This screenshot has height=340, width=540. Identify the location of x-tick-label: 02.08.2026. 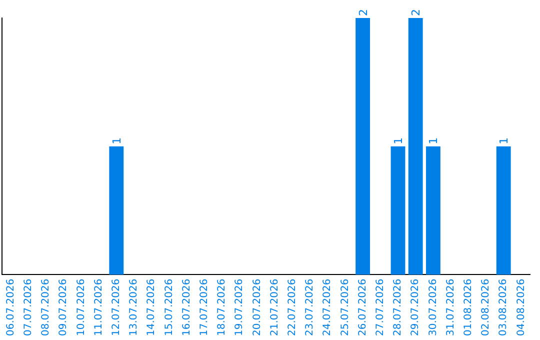
(486, 307).